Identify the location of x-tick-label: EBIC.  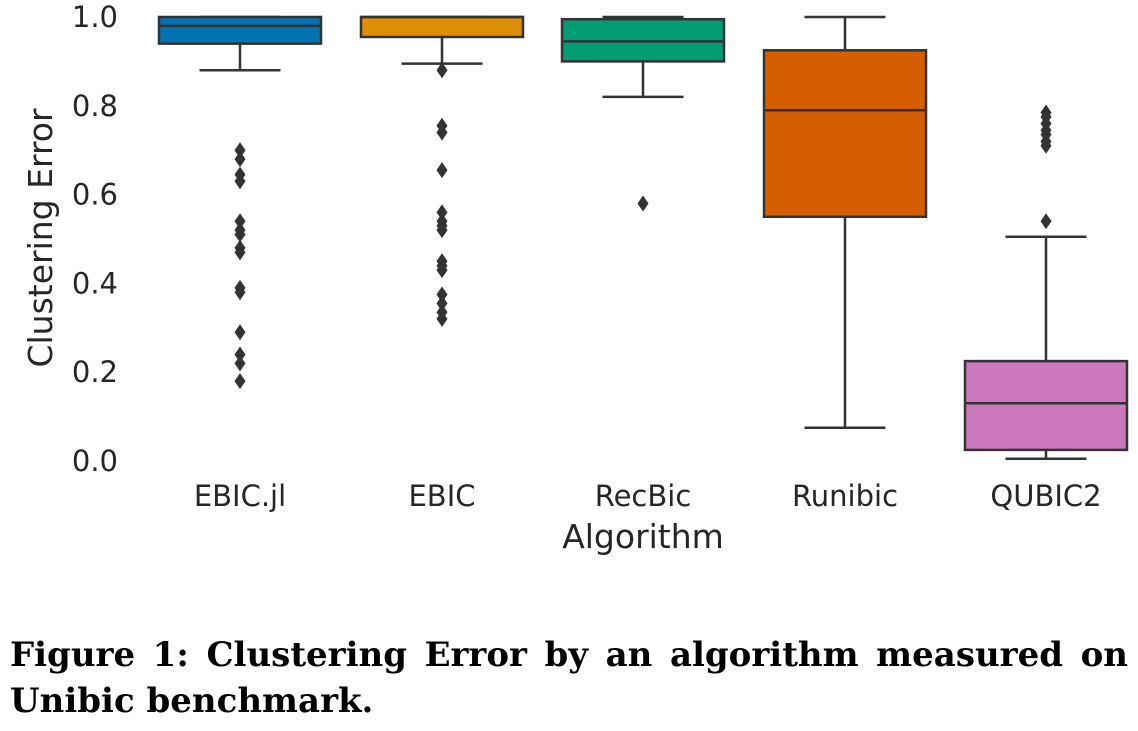
(441, 496).